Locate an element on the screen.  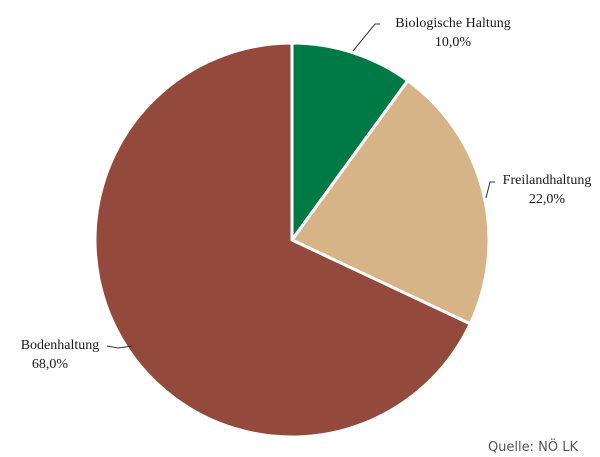
slice-label-biologische-haltung: Biologische Haltung is located at coordinates (453, 23).